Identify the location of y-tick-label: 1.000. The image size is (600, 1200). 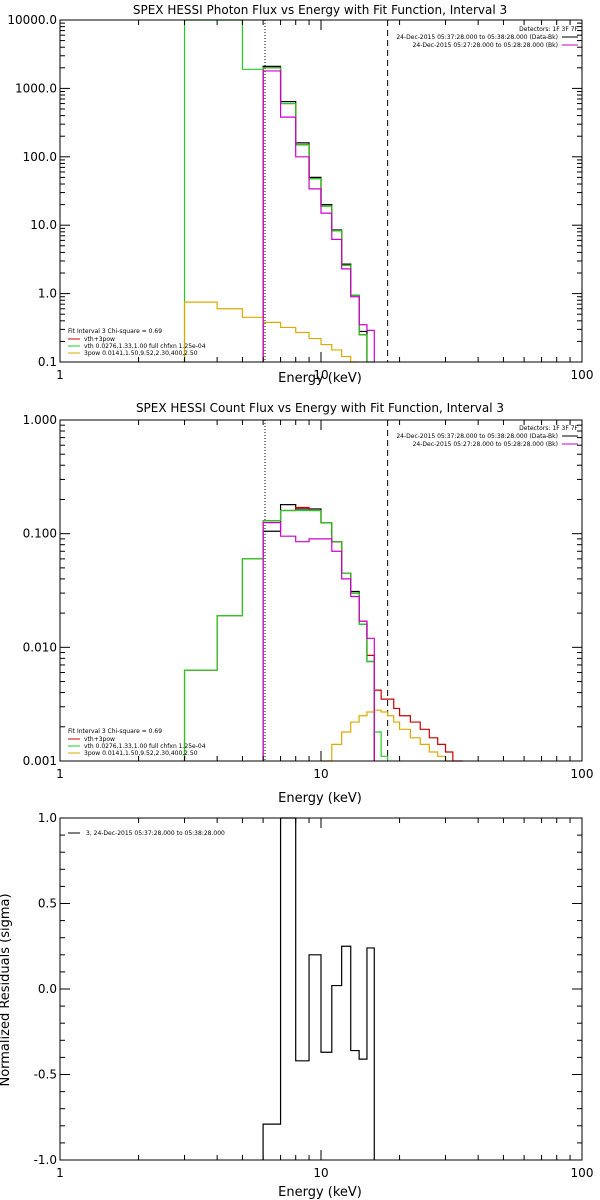
(40, 420).